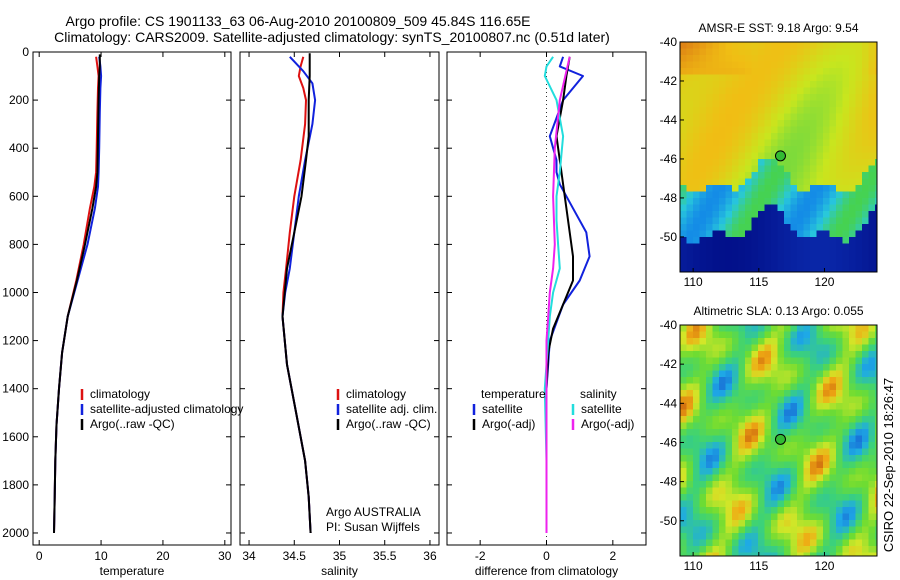  What do you see at coordinates (385, 556) in the screenshot?
I see `x-tick-label: 35.5` at bounding box center [385, 556].